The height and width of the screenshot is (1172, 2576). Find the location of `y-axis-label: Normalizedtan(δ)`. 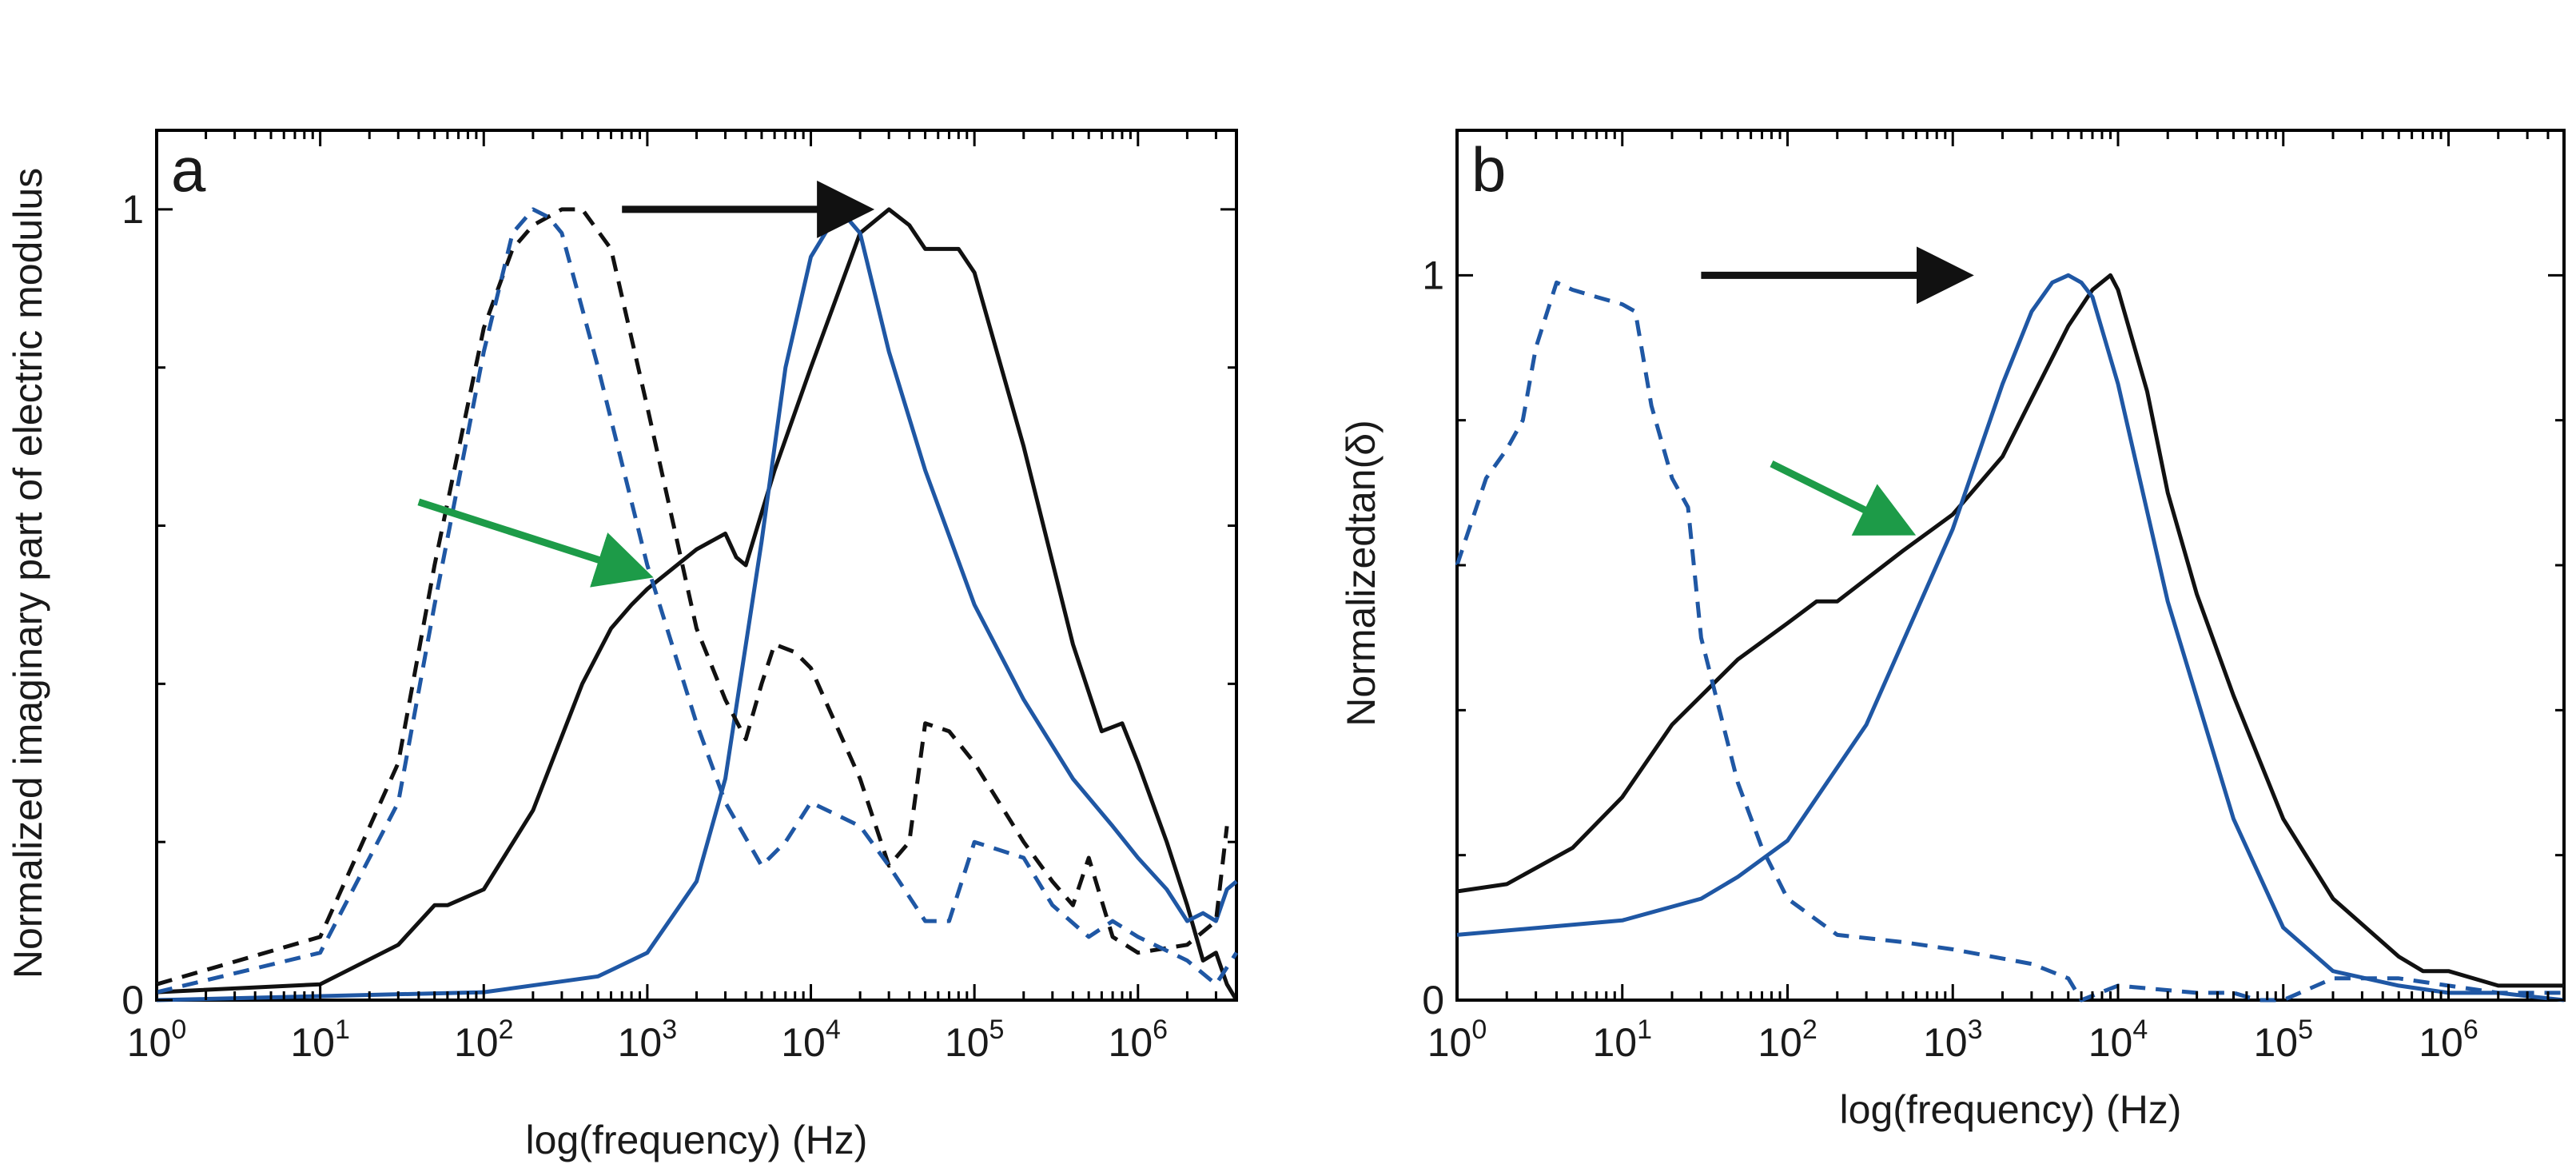

y-axis-label: Normalizedtan(δ) is located at coordinates (1361, 573).